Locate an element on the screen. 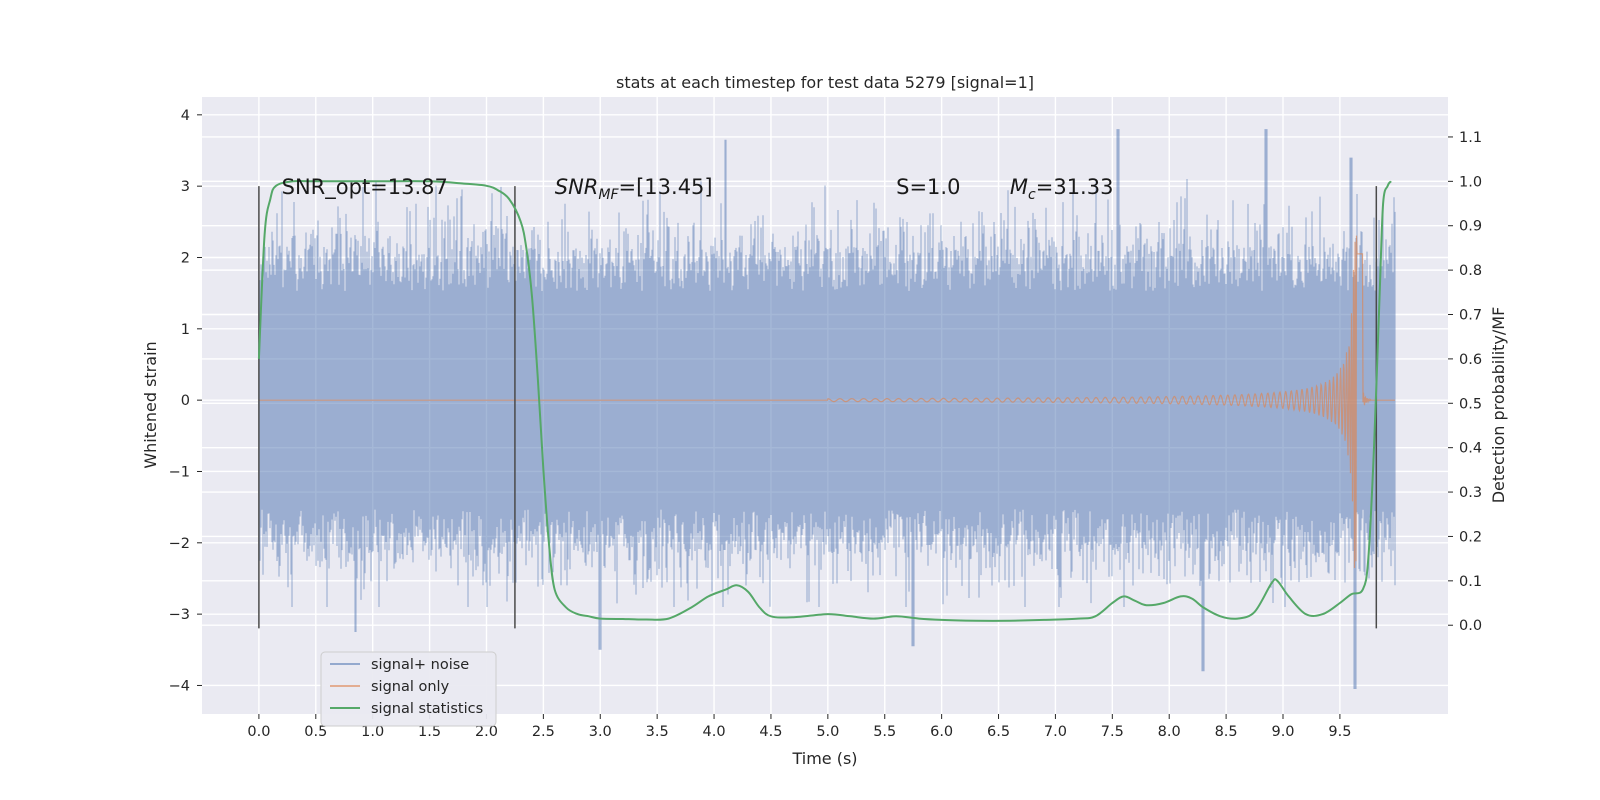  y2-tick-label: 0.4 is located at coordinates (1470, 449).